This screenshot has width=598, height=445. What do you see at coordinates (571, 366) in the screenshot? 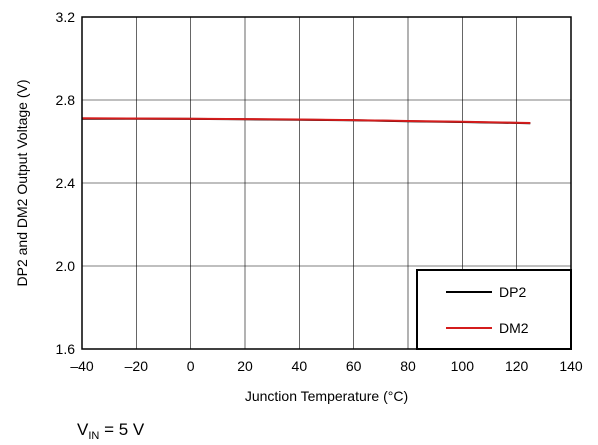
I see `x-tick-label: 140` at bounding box center [571, 366].